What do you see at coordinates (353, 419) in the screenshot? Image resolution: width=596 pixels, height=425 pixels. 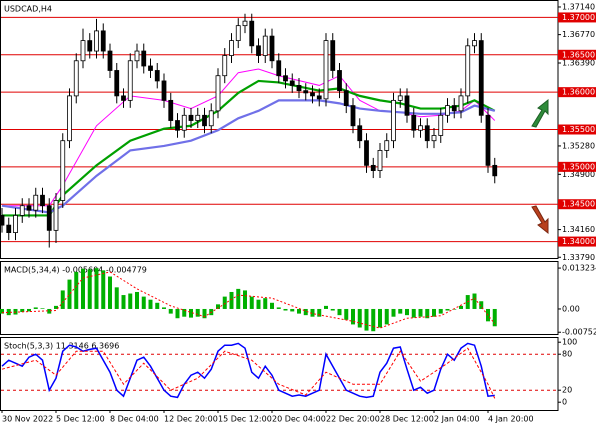 I see `x-tick-label: 22 Dec 20:00` at bounding box center [353, 419].